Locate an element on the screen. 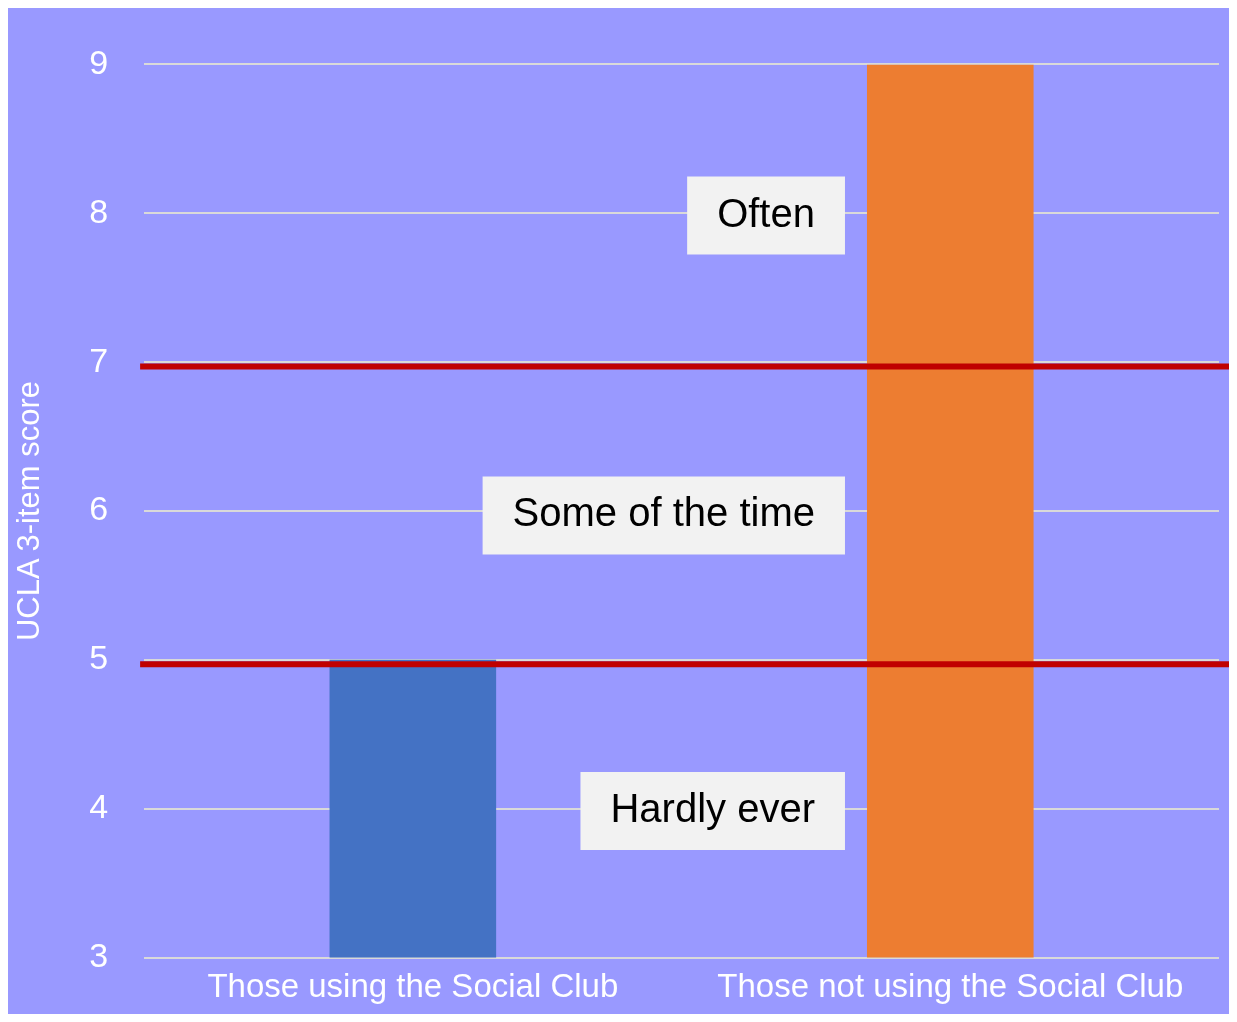  annotation: Often is located at coordinates (766, 212).